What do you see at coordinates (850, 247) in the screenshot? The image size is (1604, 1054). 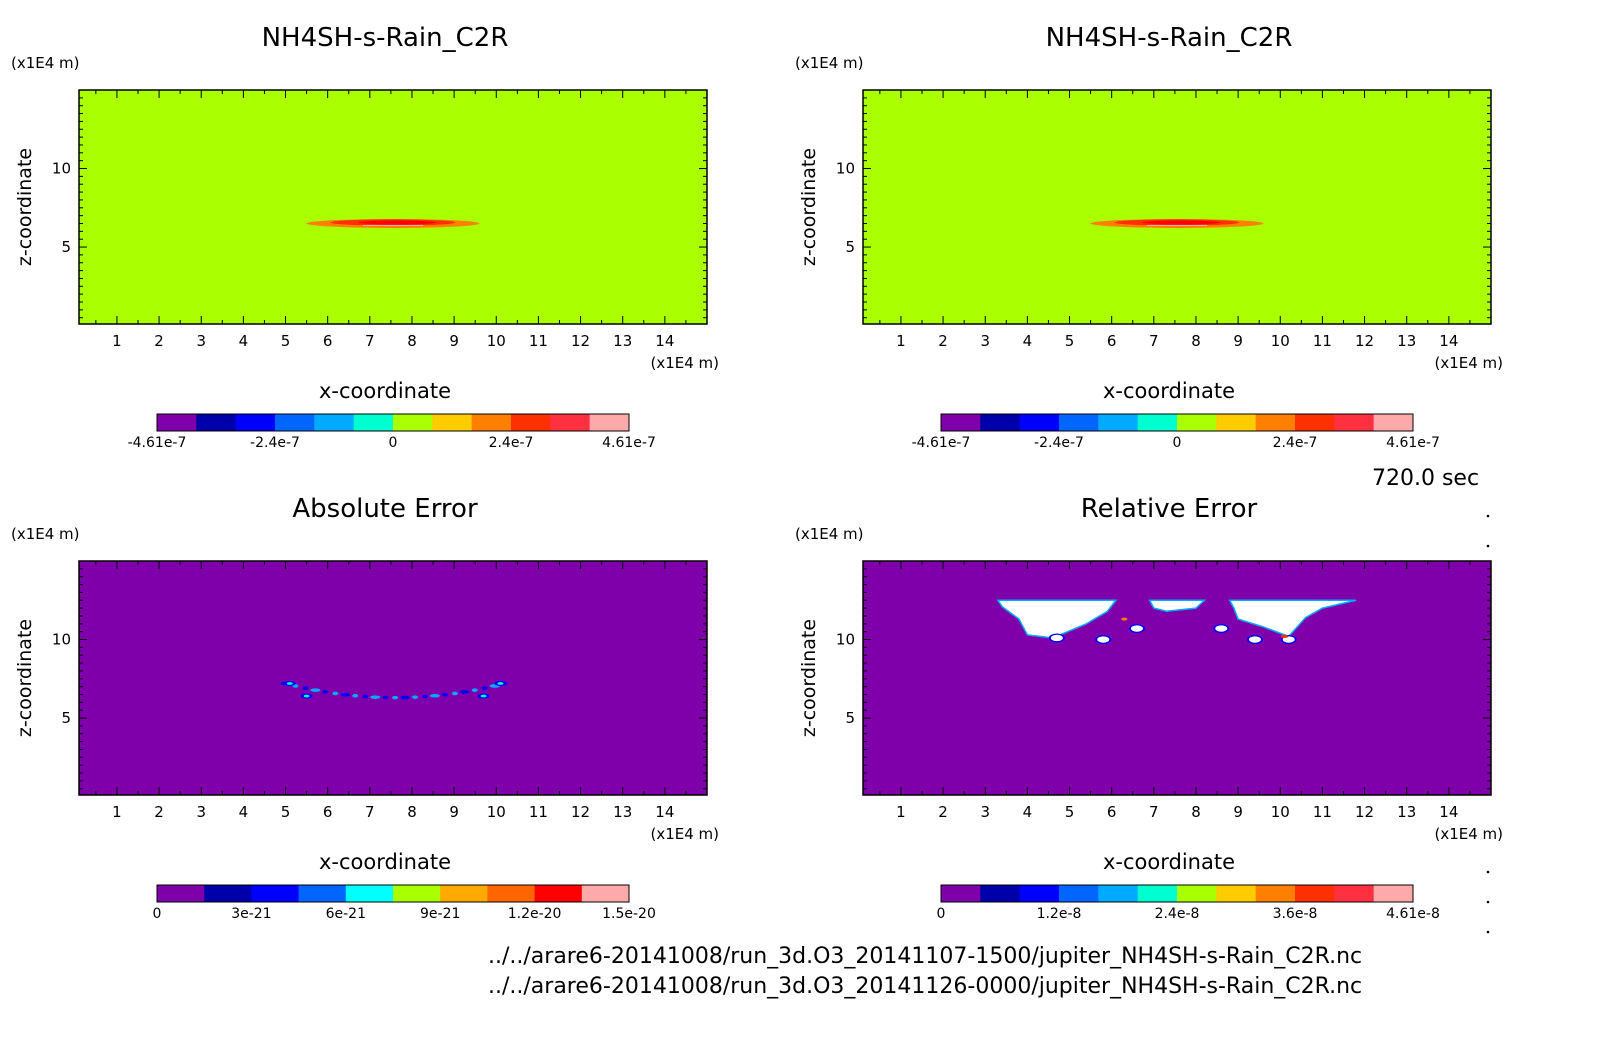 I see `y-tick-label: 5` at bounding box center [850, 247].